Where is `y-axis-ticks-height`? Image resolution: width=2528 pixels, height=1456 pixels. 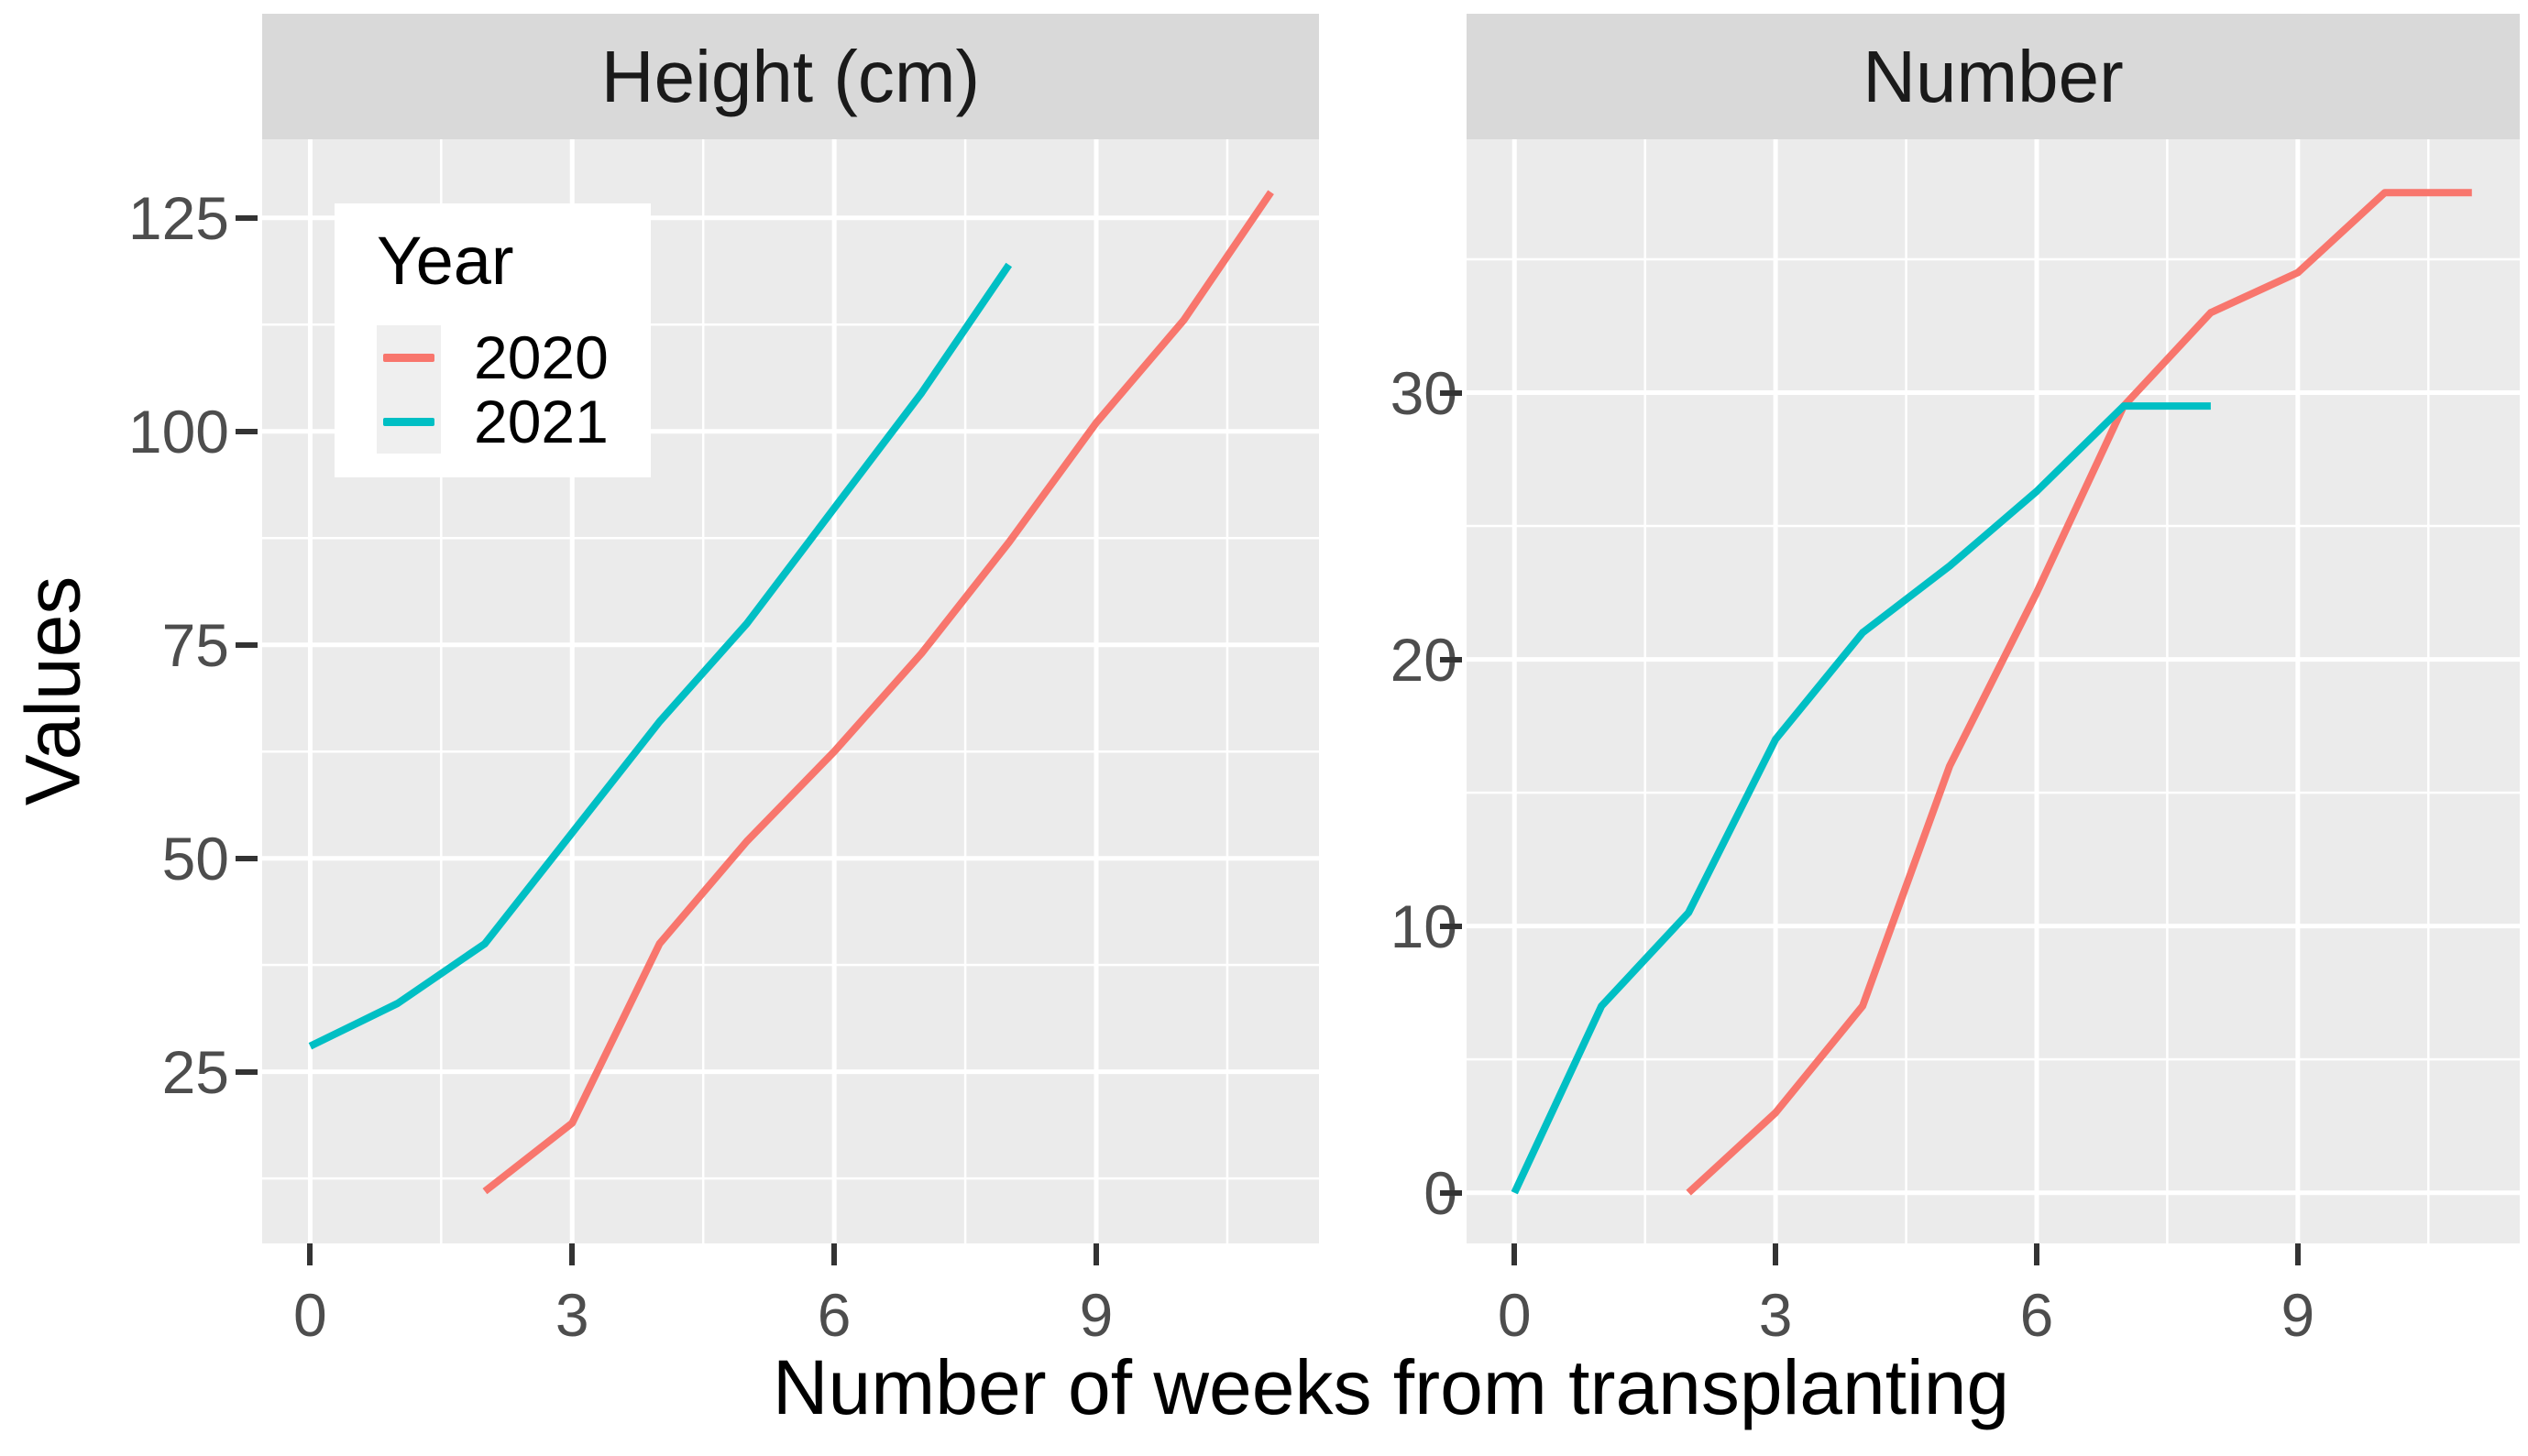 y-axis-ticks-height is located at coordinates (247, 691).